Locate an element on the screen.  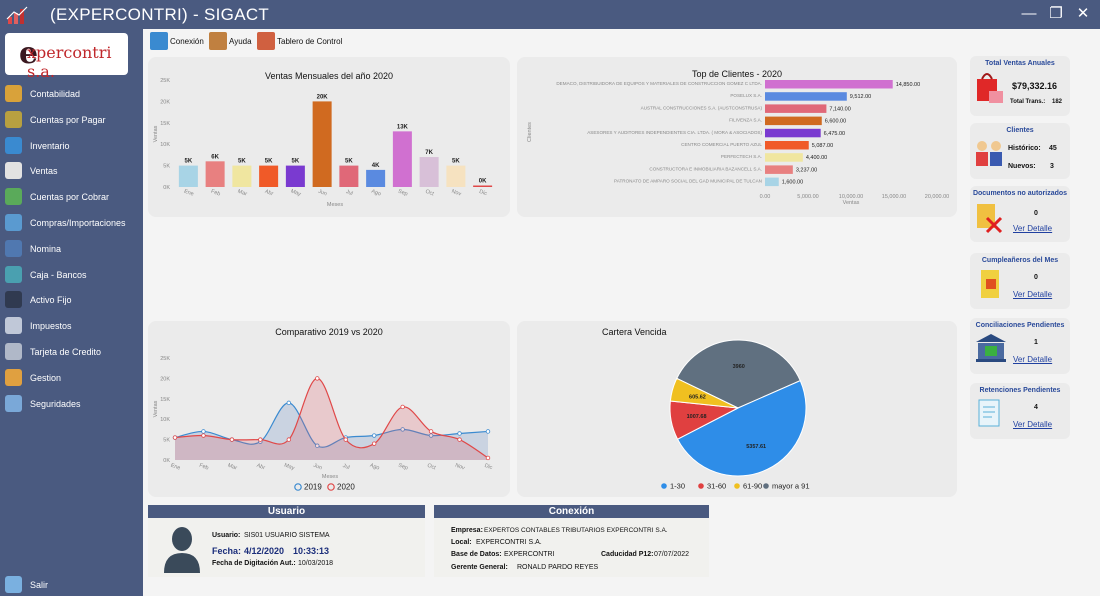
bar-data-label: 0K is located at coordinates (483, 182).